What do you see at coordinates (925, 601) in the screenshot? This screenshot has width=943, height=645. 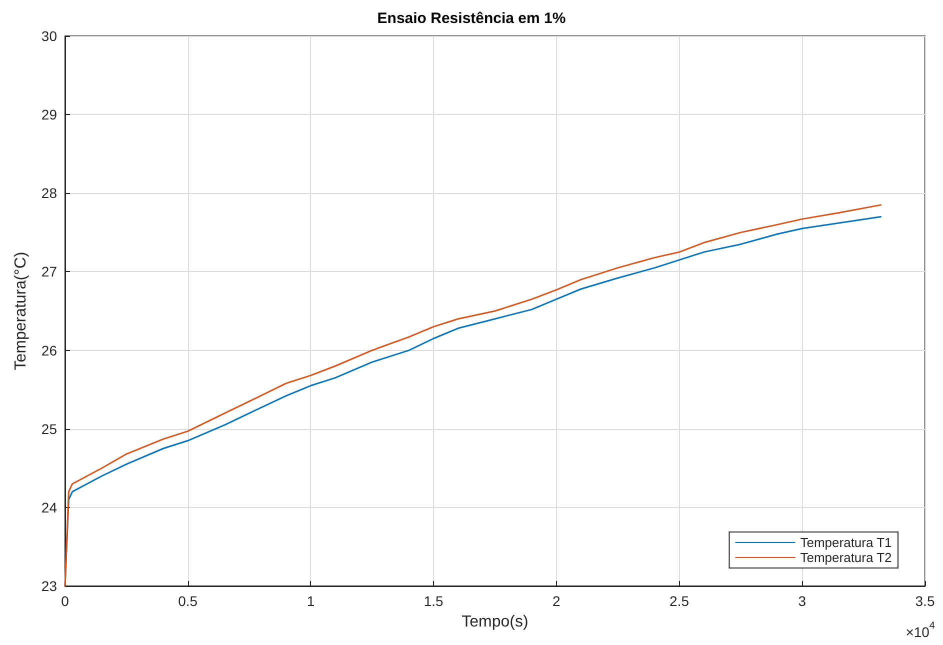 I see `x-tick-label: 3.5` at bounding box center [925, 601].